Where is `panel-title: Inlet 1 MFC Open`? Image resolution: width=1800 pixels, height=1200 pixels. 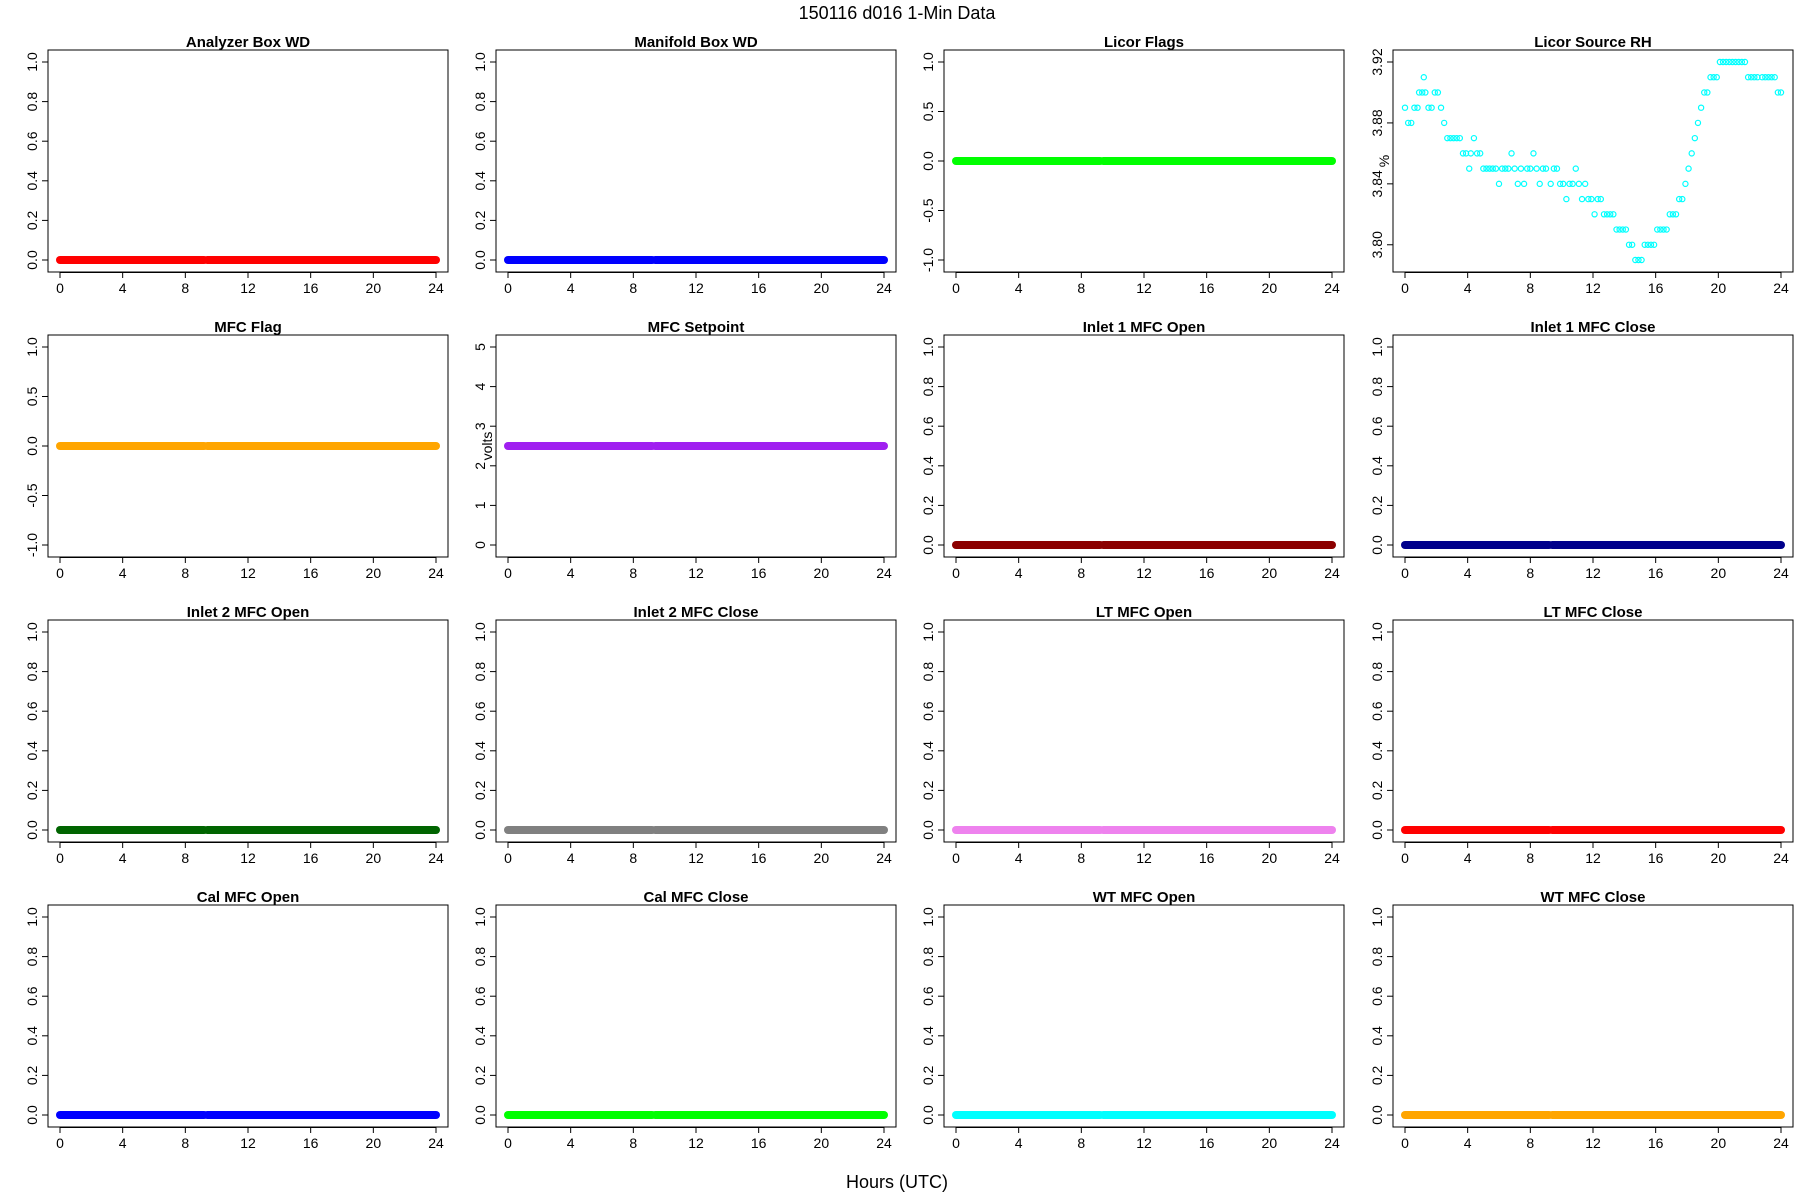 panel-title: Inlet 1 MFC Open is located at coordinates (1144, 327).